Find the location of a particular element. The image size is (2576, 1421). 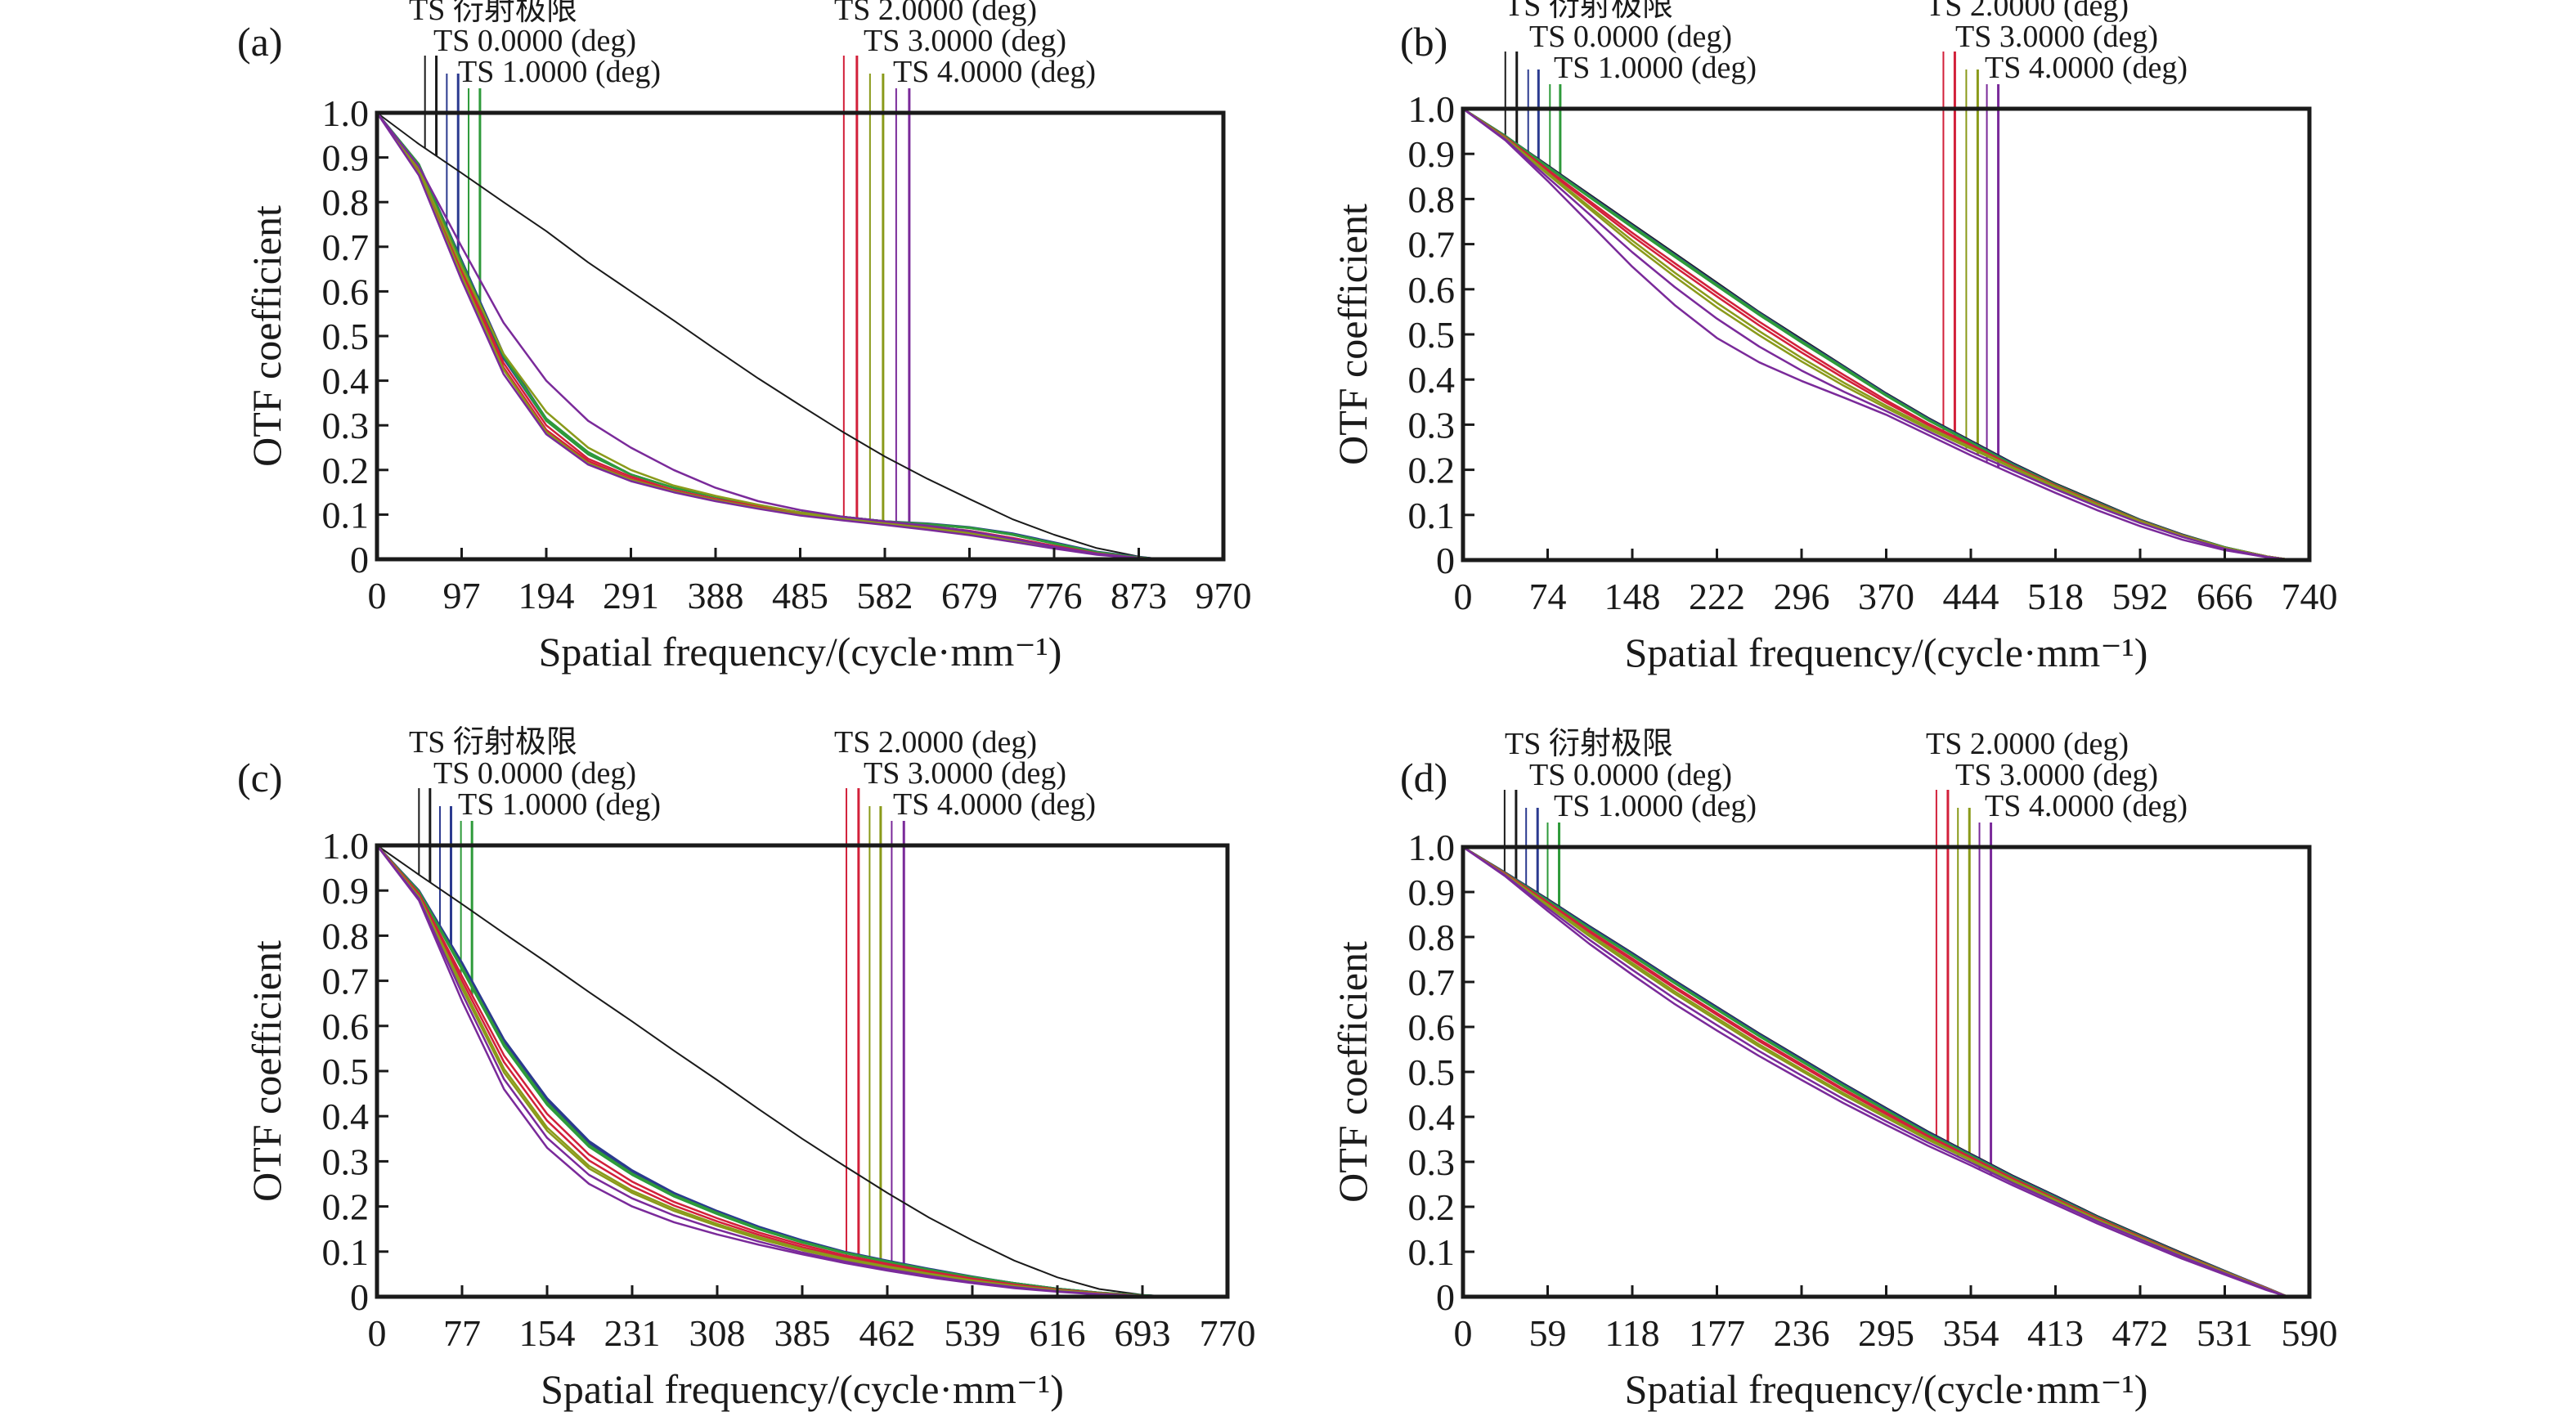

x-tick-label: 77 is located at coordinates (462, 1333).